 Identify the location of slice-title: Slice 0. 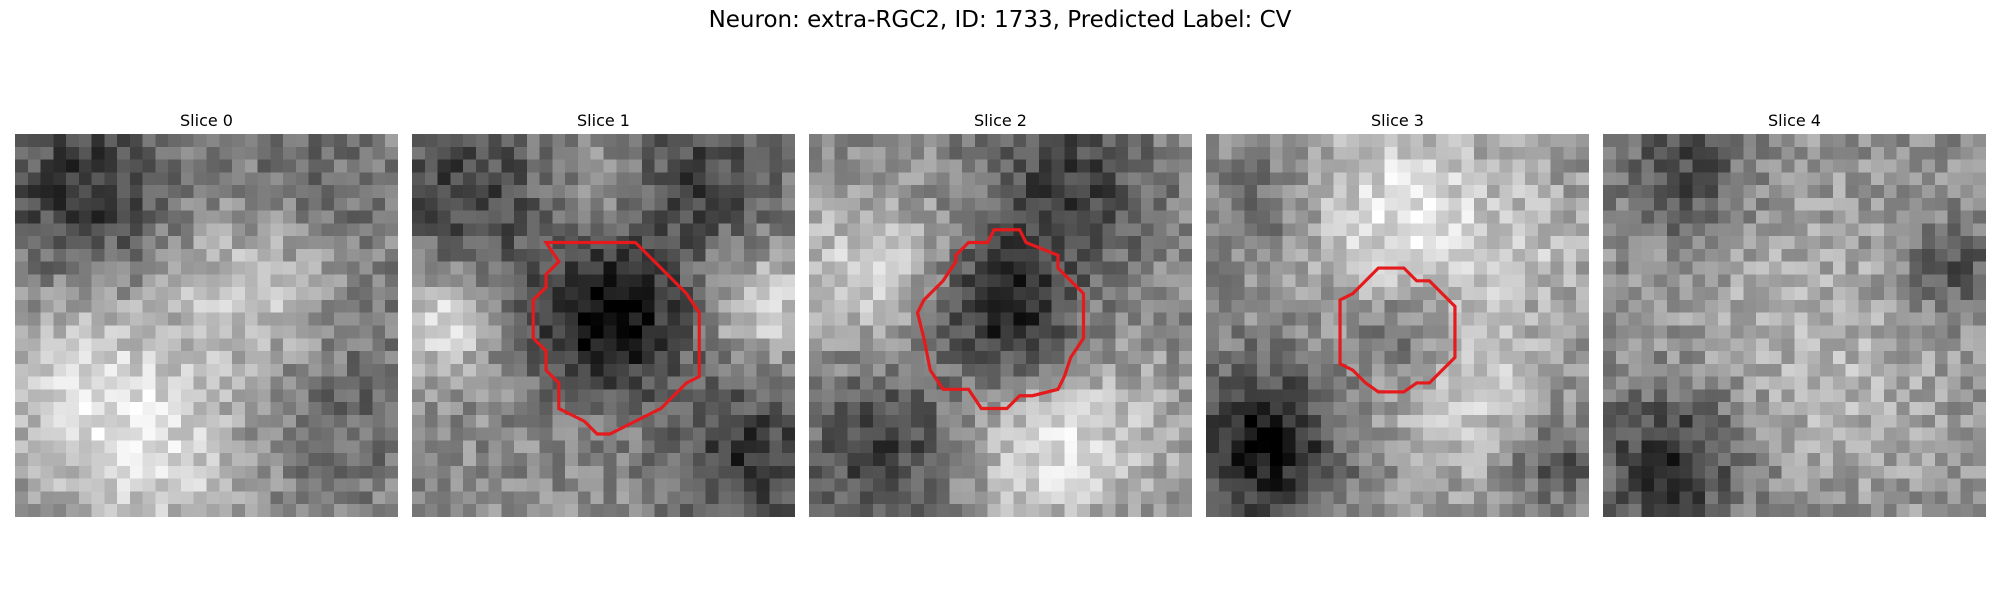
(206, 120).